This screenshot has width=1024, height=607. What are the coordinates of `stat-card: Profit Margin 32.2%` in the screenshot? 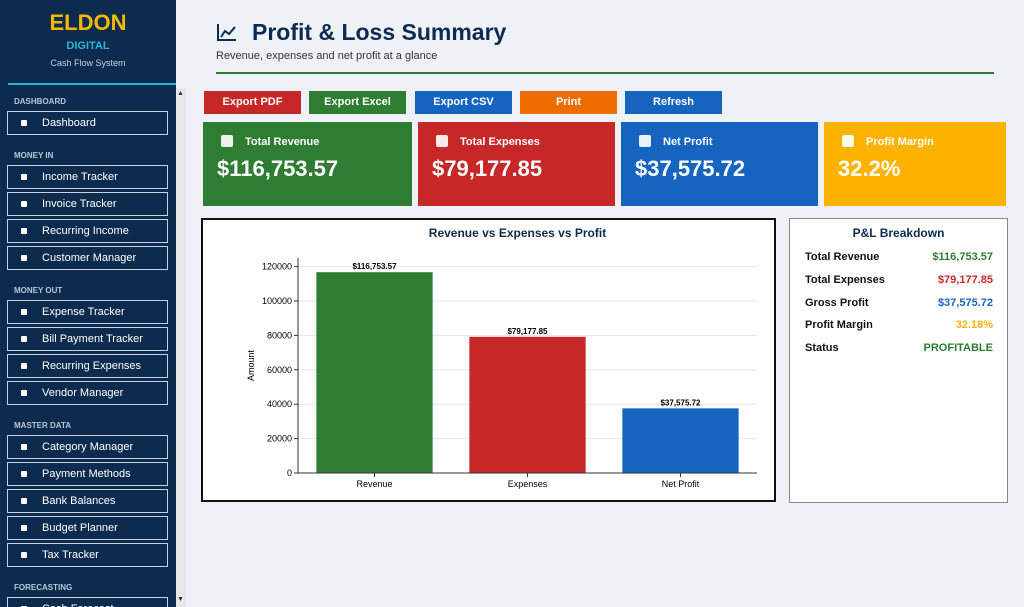 It's located at (915, 164).